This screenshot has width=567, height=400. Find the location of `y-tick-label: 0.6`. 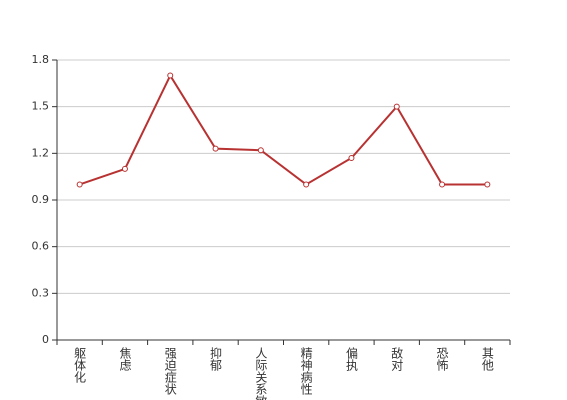

y-tick-label: 0.6 is located at coordinates (41, 246).